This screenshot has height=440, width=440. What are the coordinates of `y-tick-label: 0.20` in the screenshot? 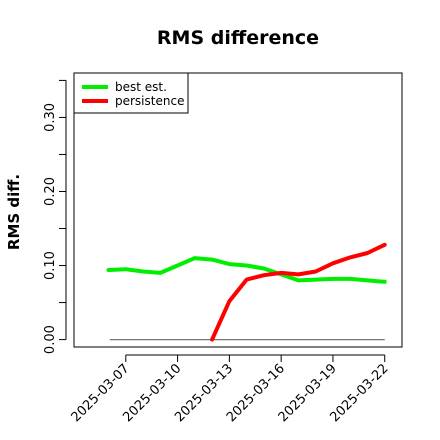 It's located at (50, 191).